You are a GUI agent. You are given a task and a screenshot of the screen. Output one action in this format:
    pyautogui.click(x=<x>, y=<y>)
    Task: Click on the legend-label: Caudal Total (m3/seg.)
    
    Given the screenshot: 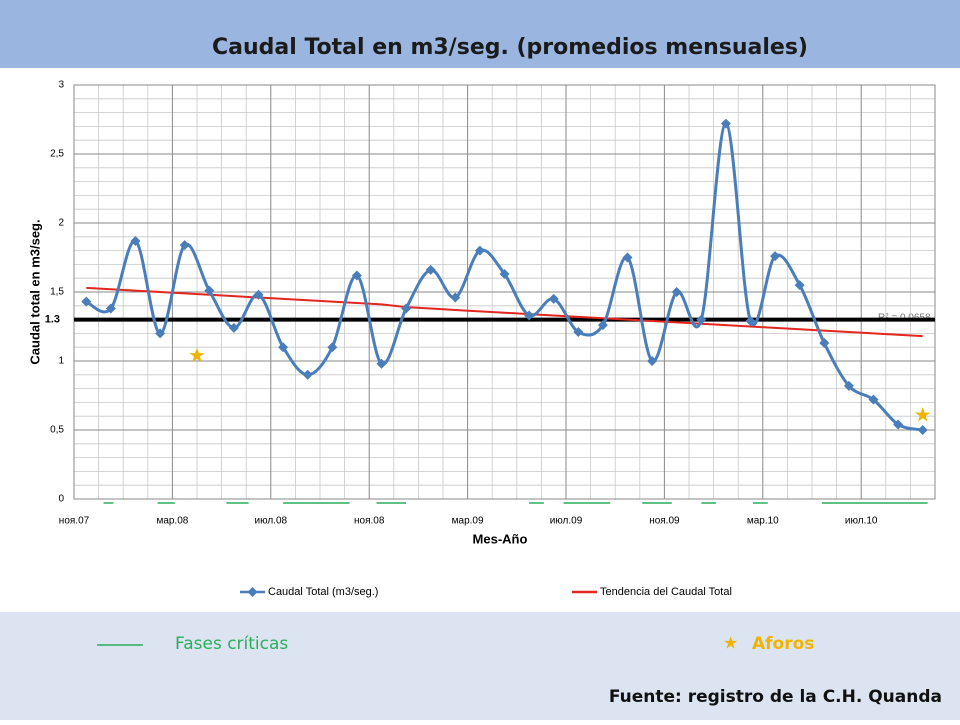 What is the action you would take?
    pyautogui.click(x=323, y=592)
    